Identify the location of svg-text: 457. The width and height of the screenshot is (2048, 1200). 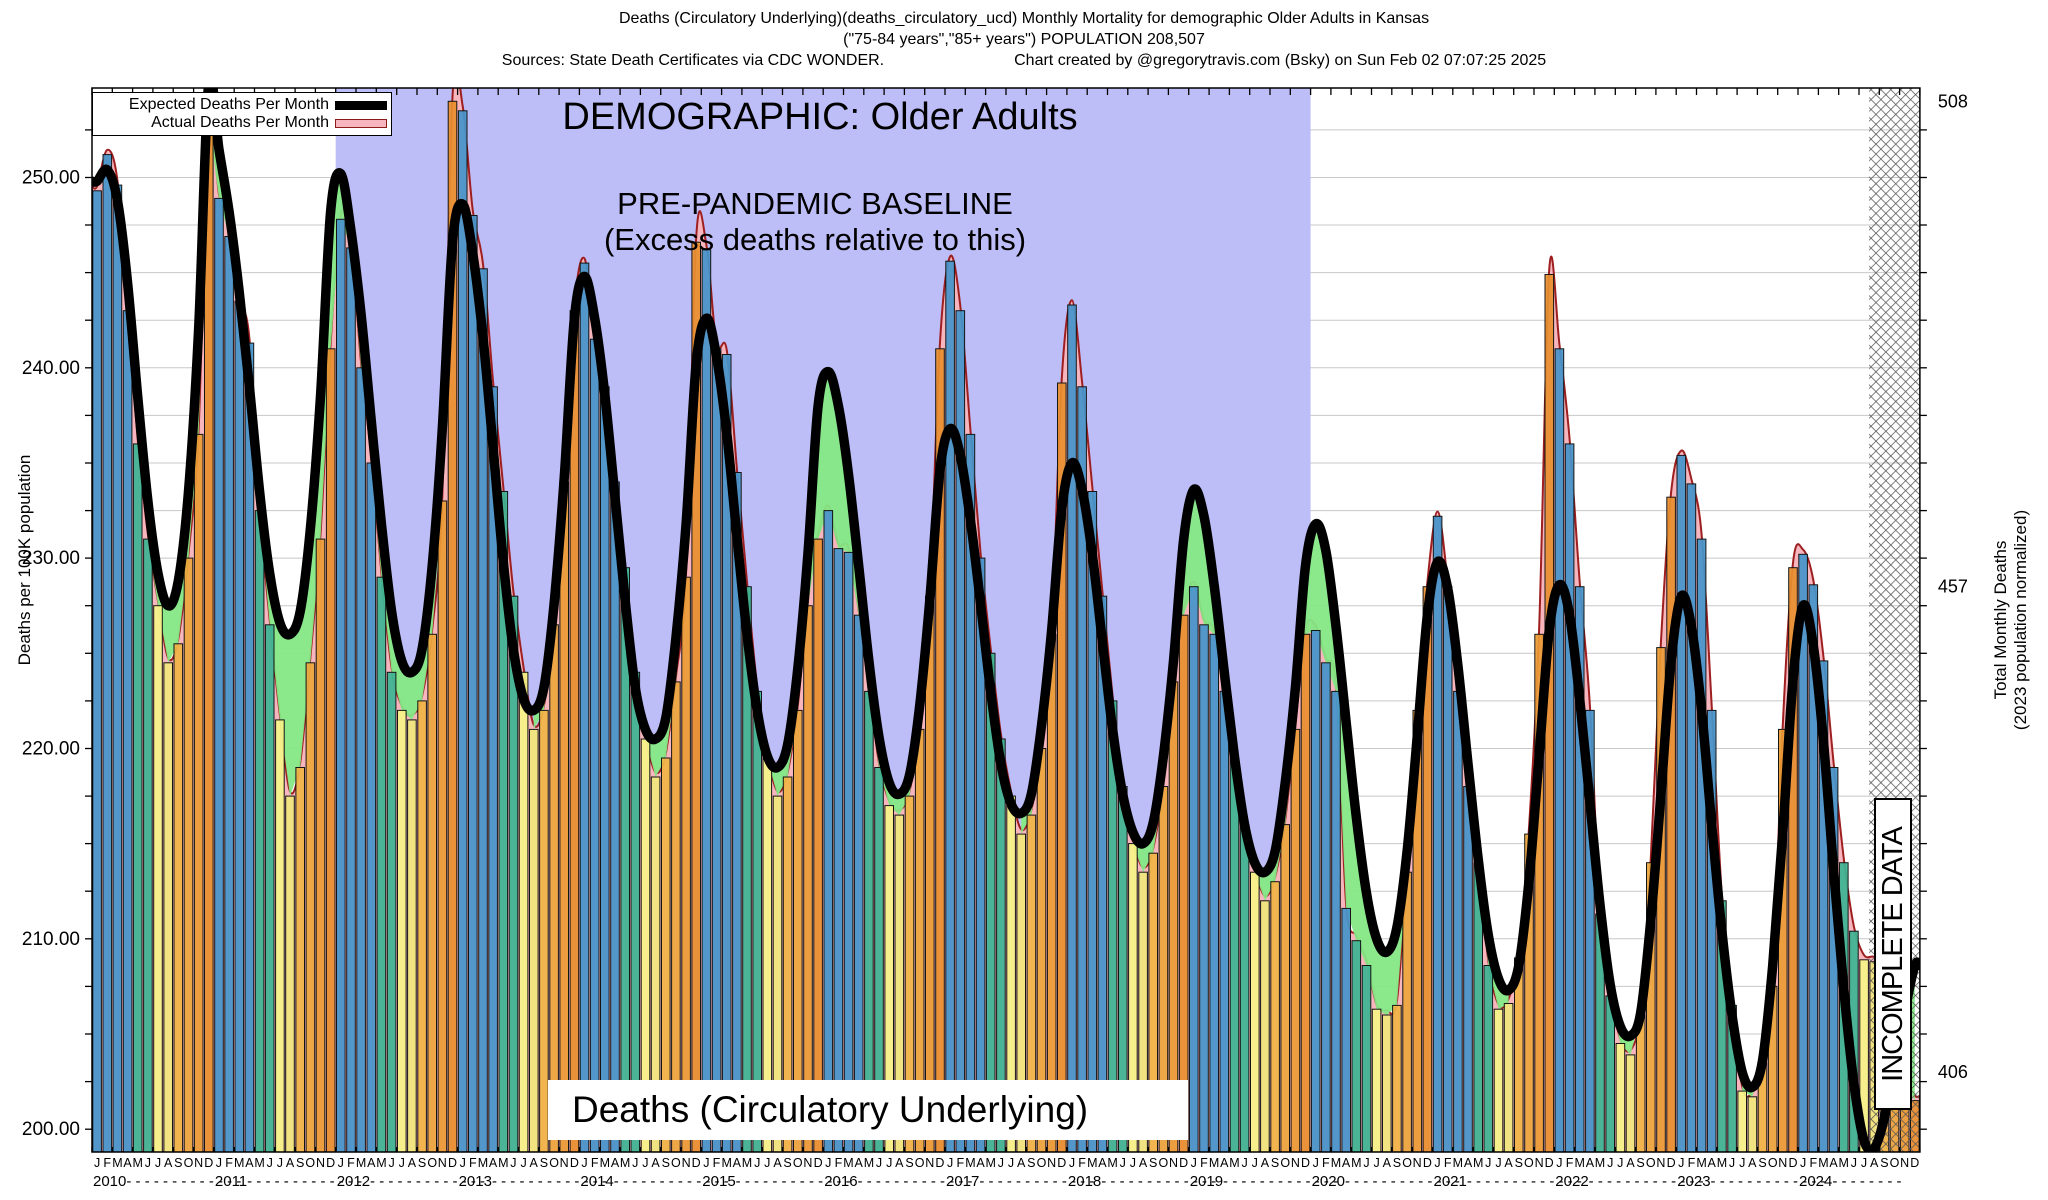
(1953, 587).